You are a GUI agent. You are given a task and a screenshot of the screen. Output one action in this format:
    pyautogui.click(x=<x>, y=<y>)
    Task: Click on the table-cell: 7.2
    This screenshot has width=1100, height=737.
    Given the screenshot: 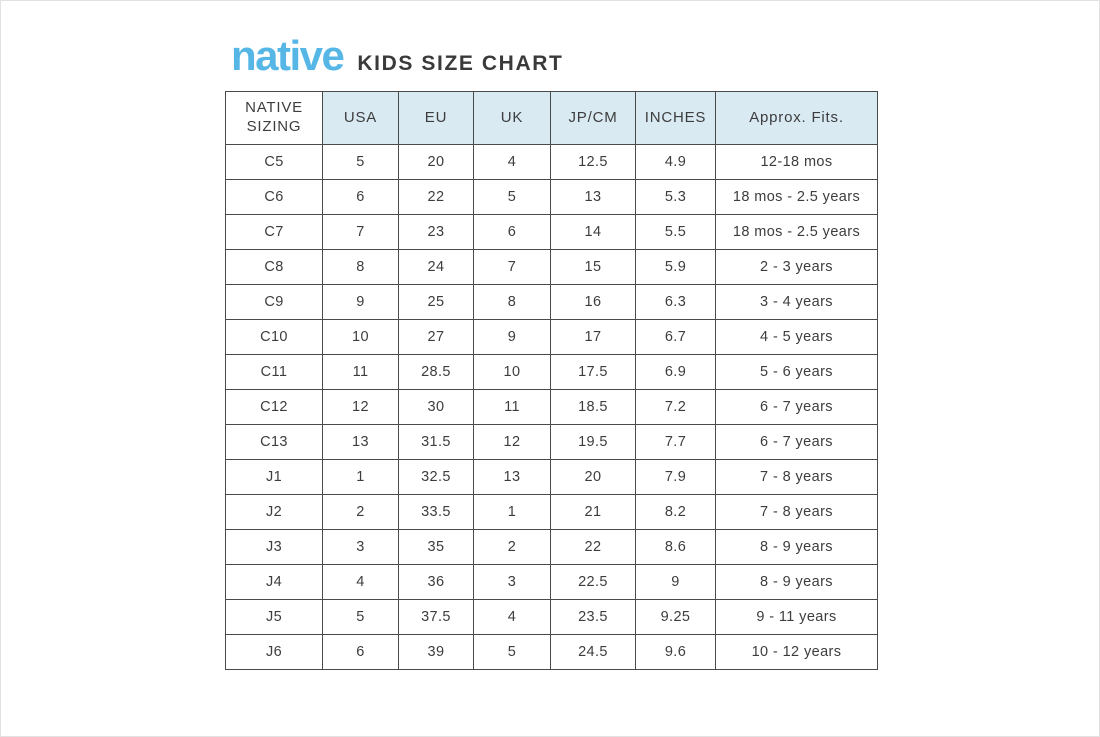 What is the action you would take?
    pyautogui.click(x=675, y=407)
    